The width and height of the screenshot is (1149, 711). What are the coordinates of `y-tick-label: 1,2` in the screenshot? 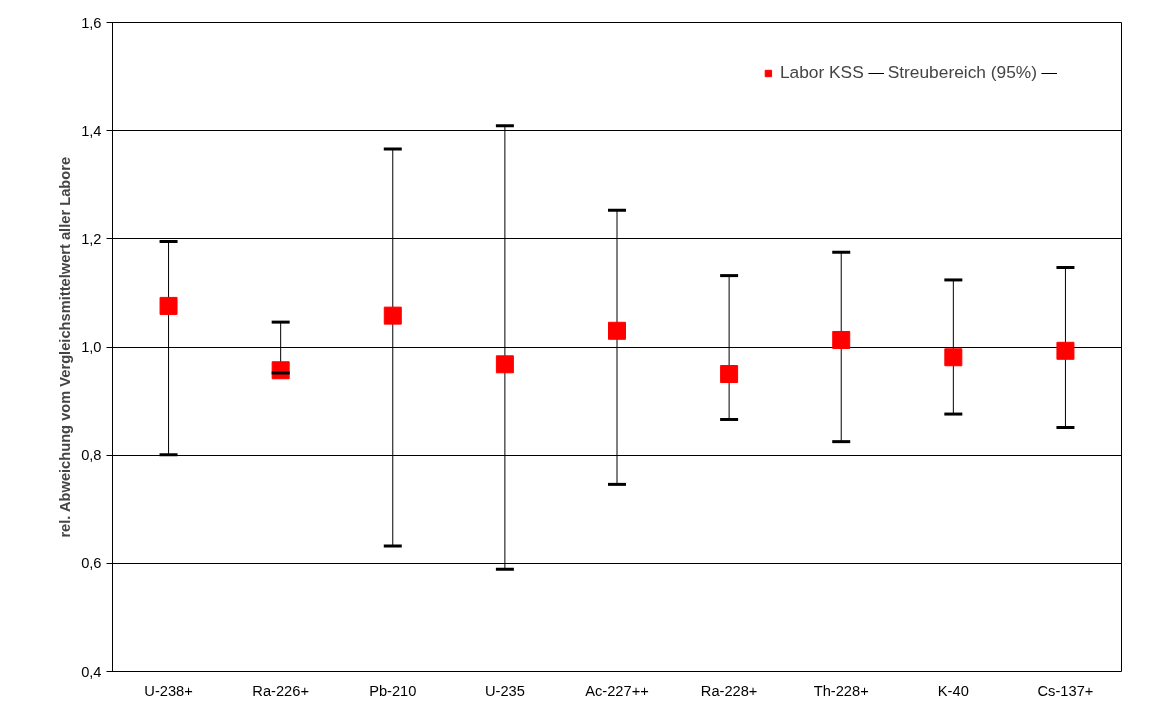 It's located at (91, 238).